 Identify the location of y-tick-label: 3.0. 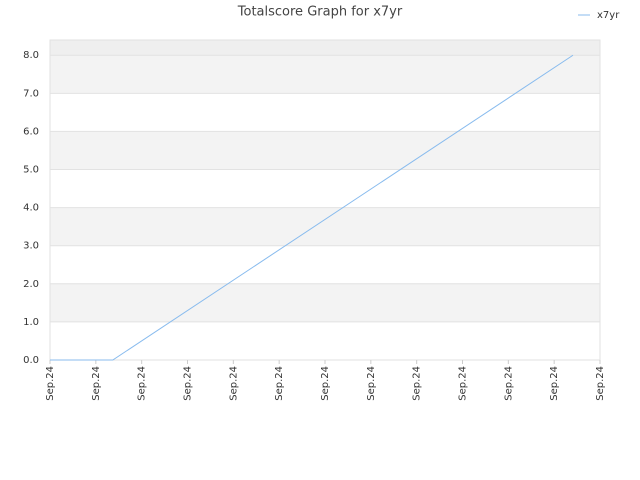
(31, 246).